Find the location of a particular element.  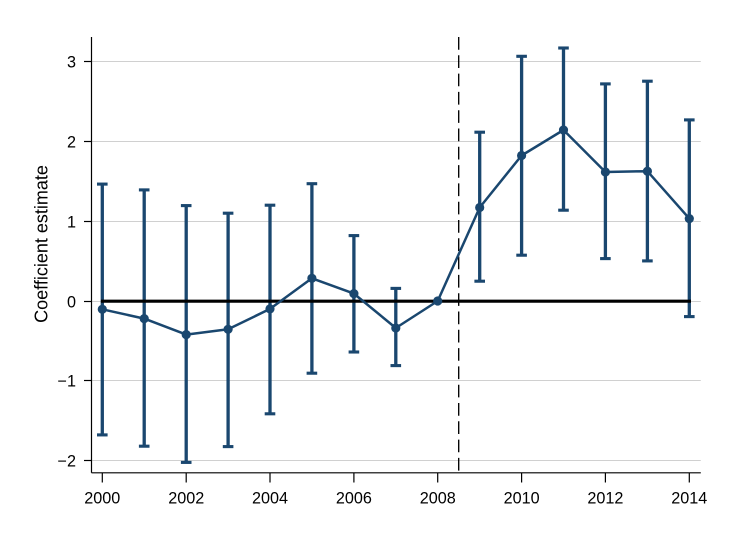

svg-text: 2010 is located at coordinates (522, 498).